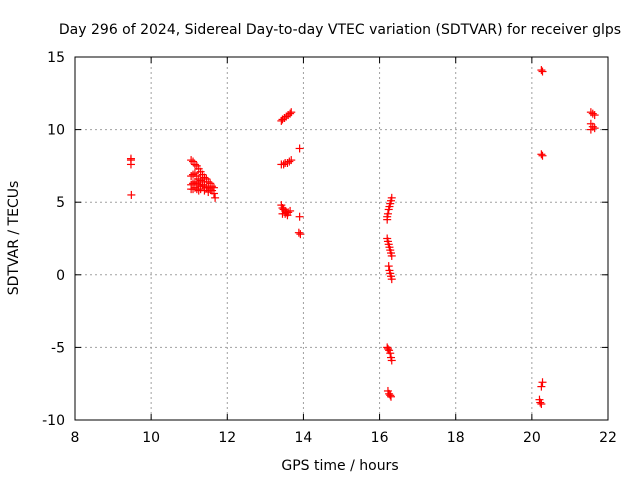 This screenshot has height=485, width=640. What do you see at coordinates (227, 438) in the screenshot?
I see `x-tick-label: 12` at bounding box center [227, 438].